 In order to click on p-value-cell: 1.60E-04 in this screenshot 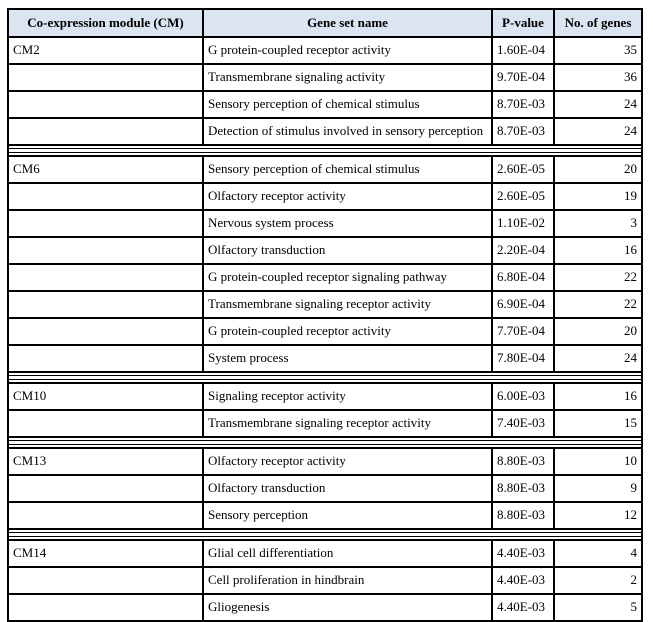, I will do `click(523, 50)`.